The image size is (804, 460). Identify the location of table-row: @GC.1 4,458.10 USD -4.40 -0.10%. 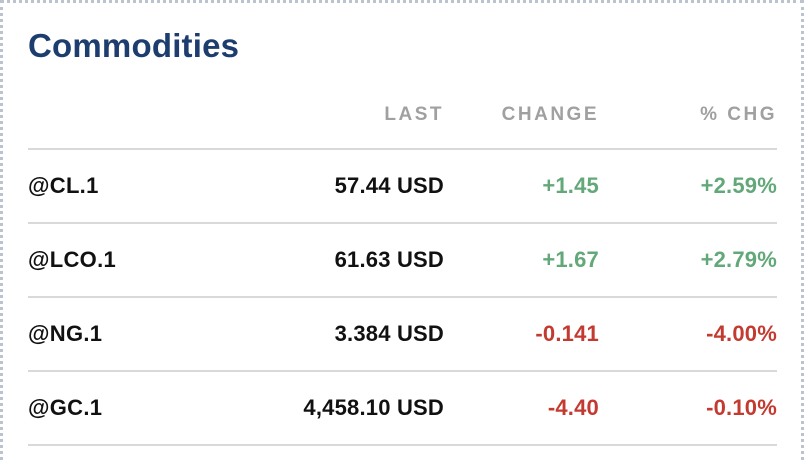
(402, 409).